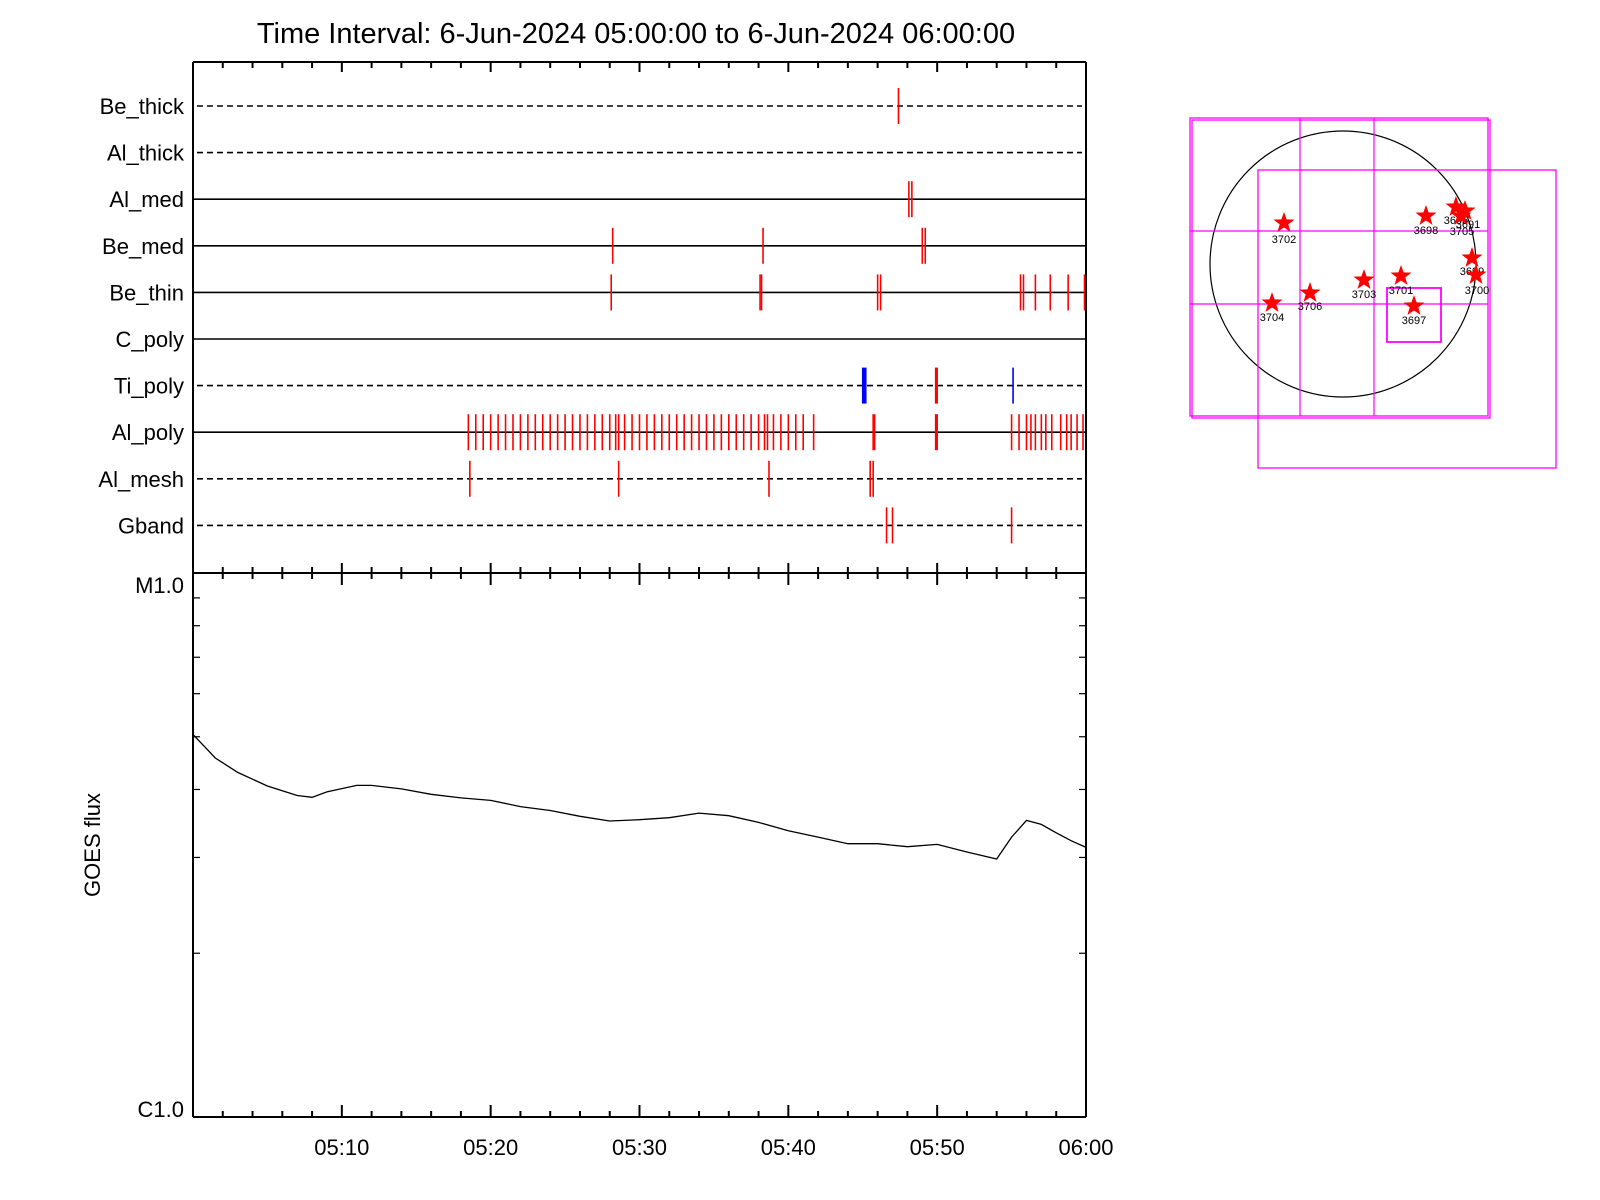 This screenshot has width=1600, height=1200. Describe the element at coordinates (788, 1147) in the screenshot. I see `x-tick-label: 05:40` at that location.